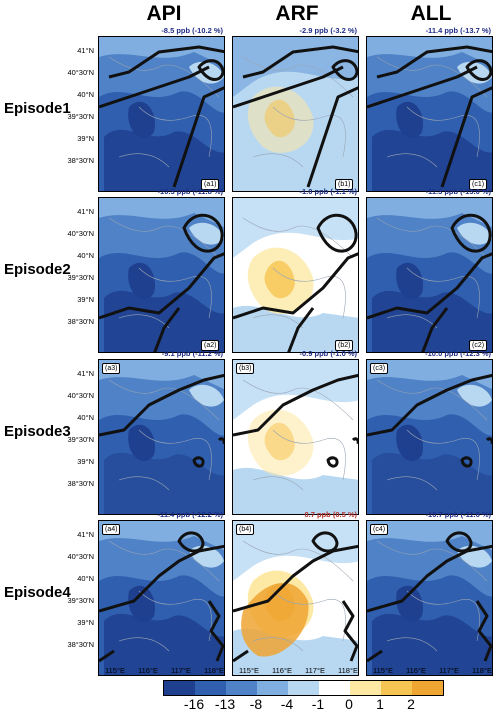 This screenshot has width=500, height=712. Describe the element at coordinates (411, 704) in the screenshot. I see `colorbar-label: 2` at that location.